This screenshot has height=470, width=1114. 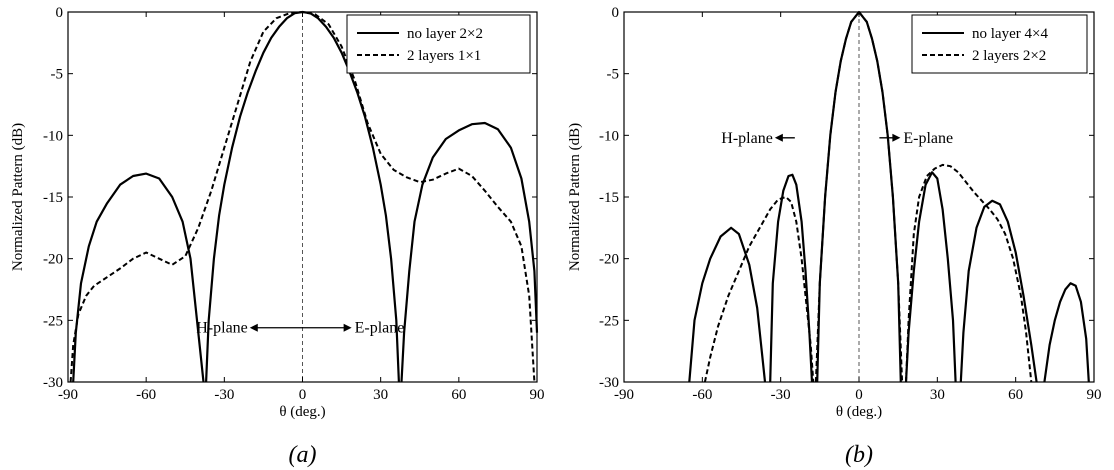 What do you see at coordinates (1009, 56) in the screenshot?
I see `legend-label: 2 layers 2×2` at bounding box center [1009, 56].